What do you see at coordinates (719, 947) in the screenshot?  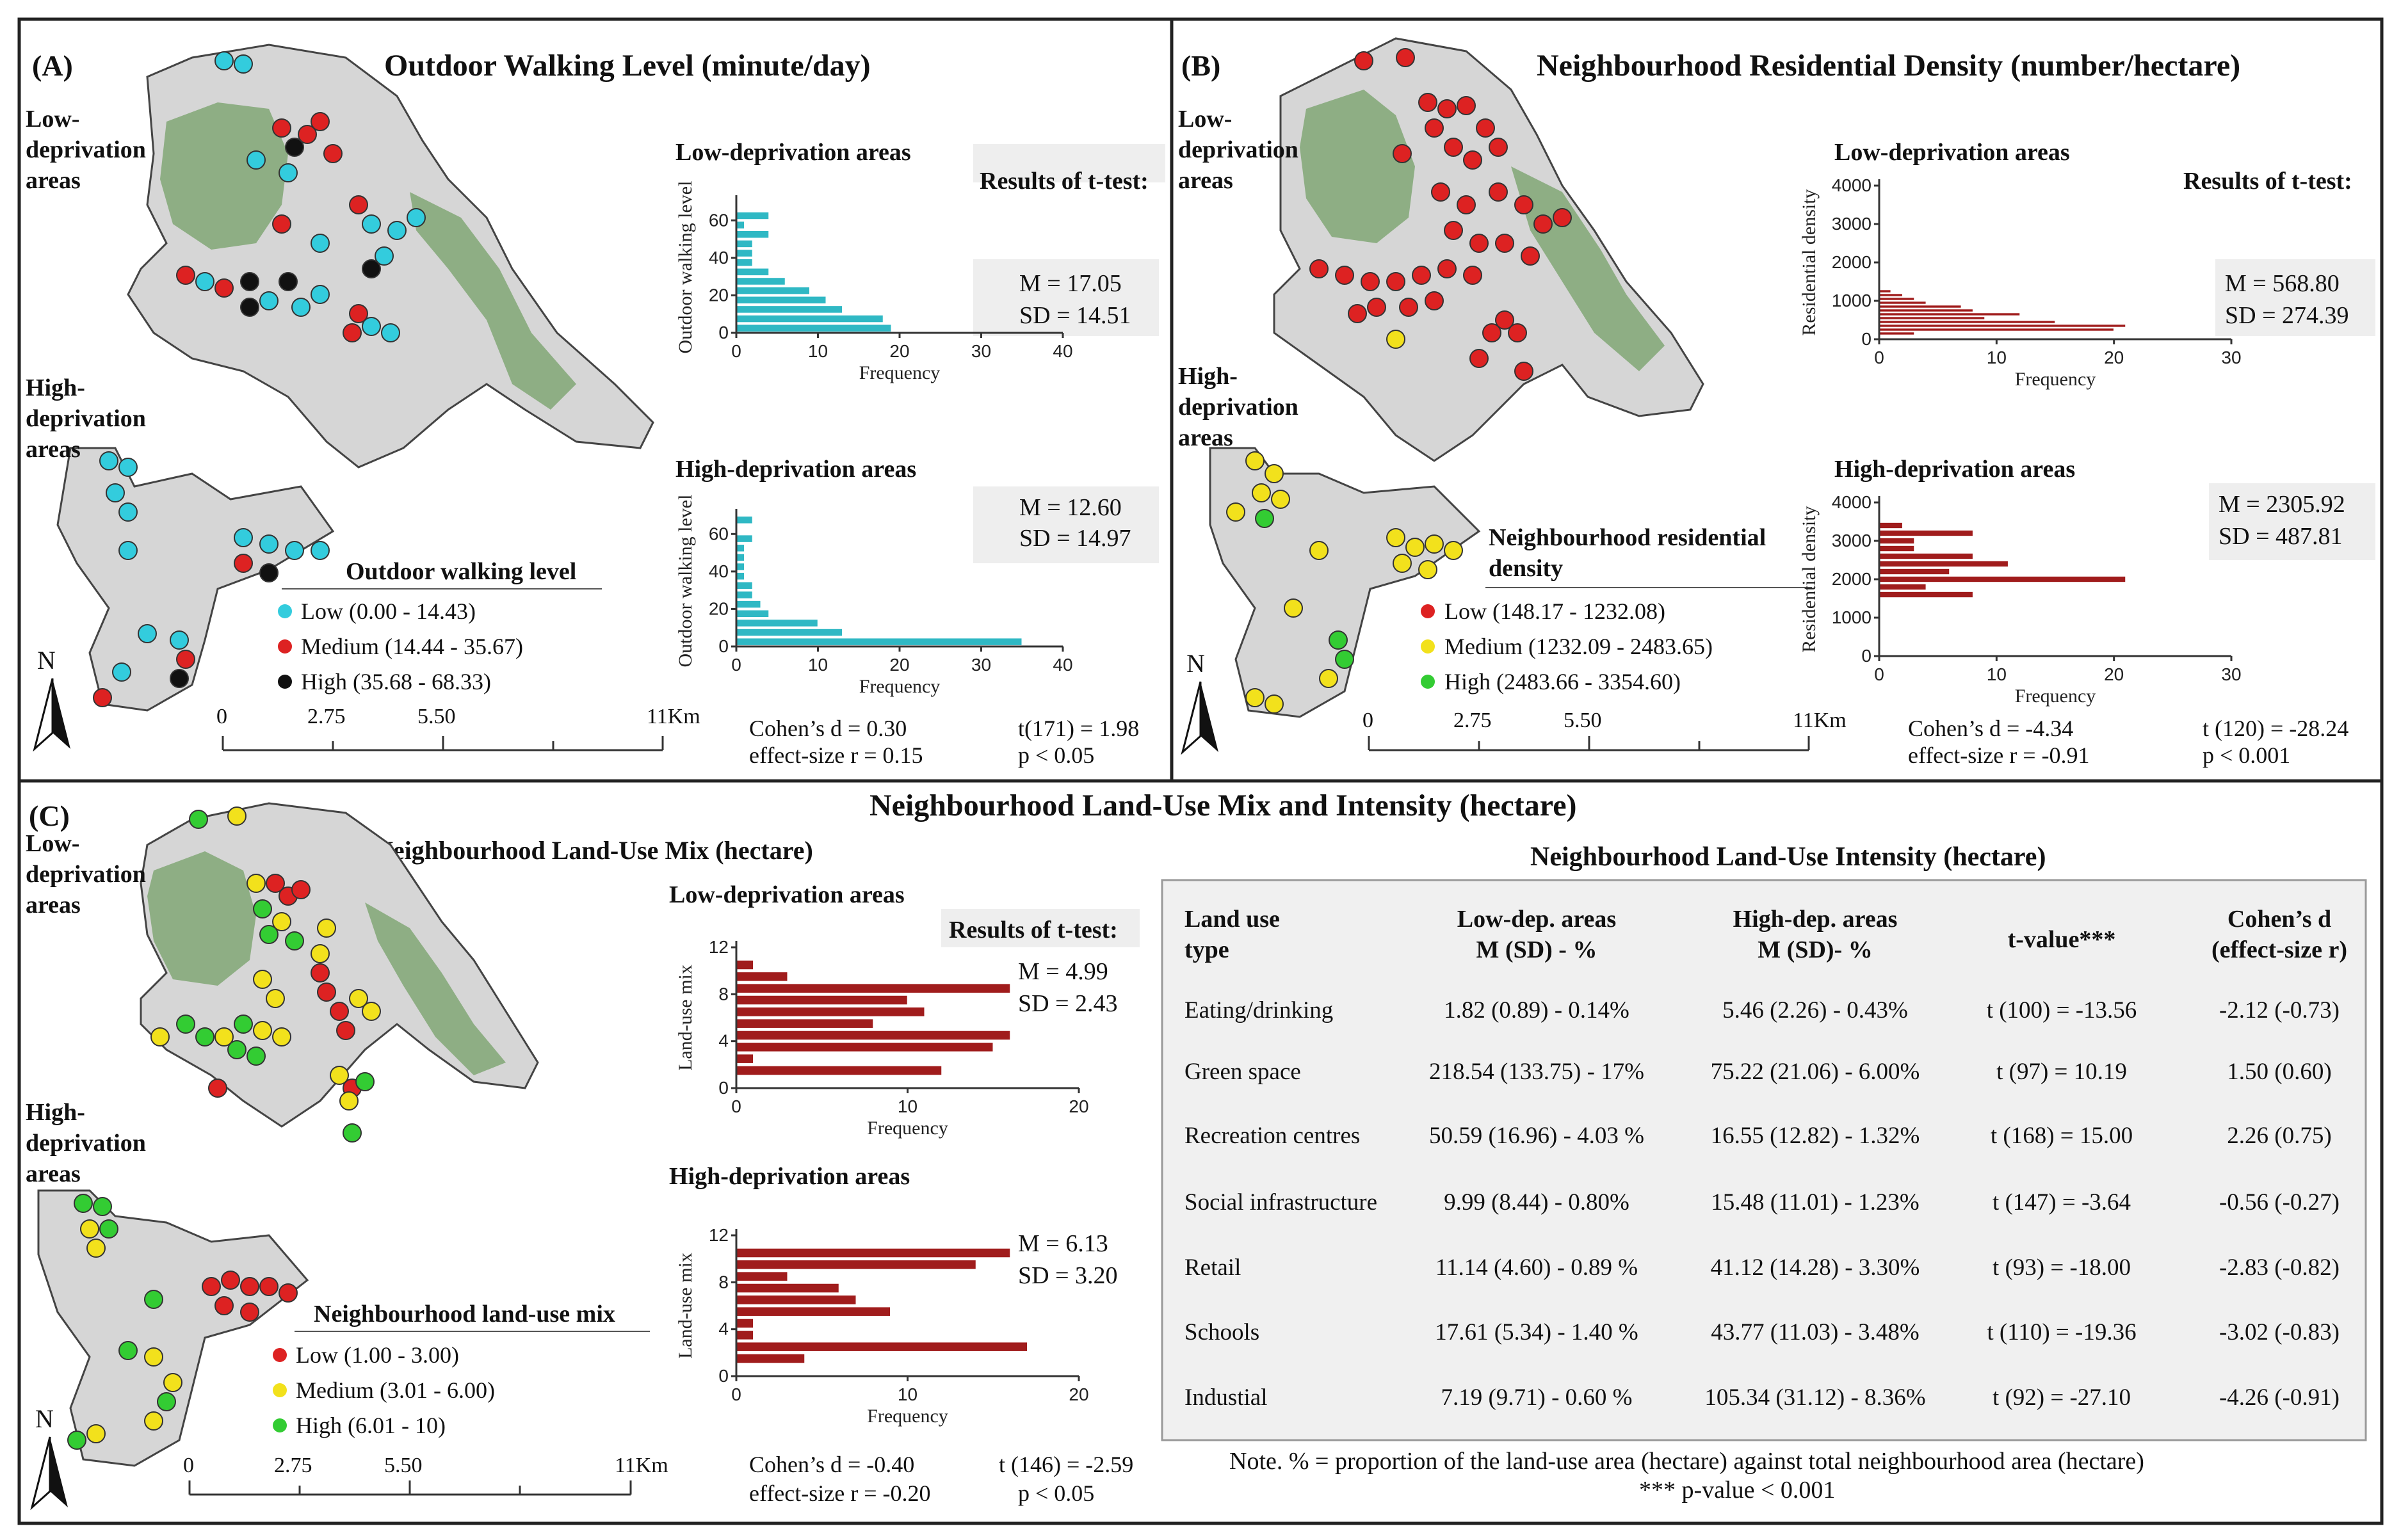 I see `y-tick-label: 12` at bounding box center [719, 947].